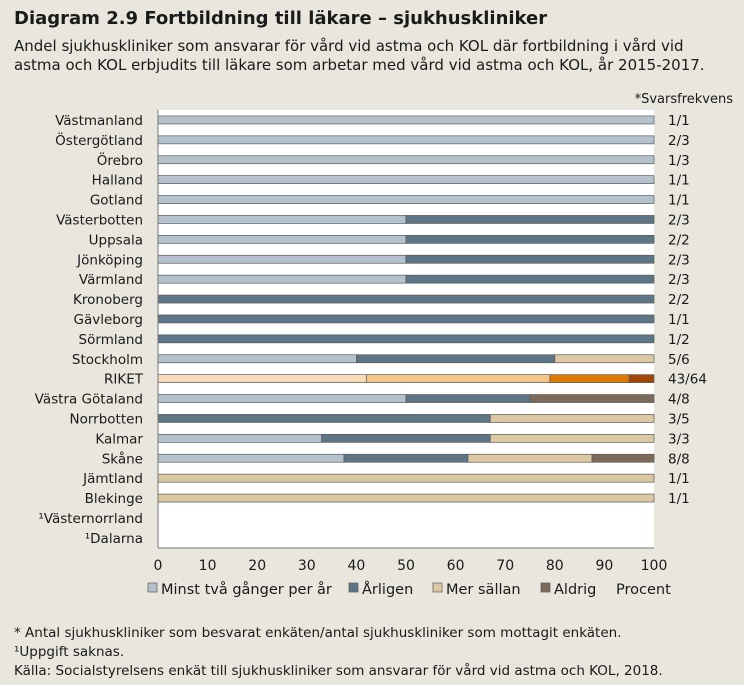  I want to click on category-label: Uppsala, so click(116, 240).